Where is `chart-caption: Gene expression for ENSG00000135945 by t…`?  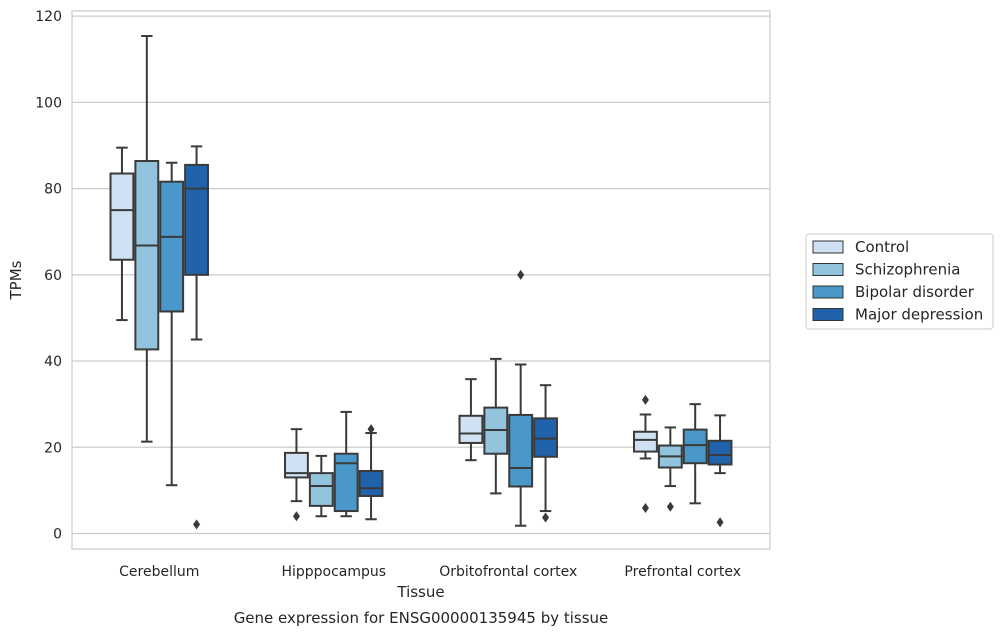
chart-caption: Gene expression for ENSG00000135945 by t… is located at coordinates (421, 618).